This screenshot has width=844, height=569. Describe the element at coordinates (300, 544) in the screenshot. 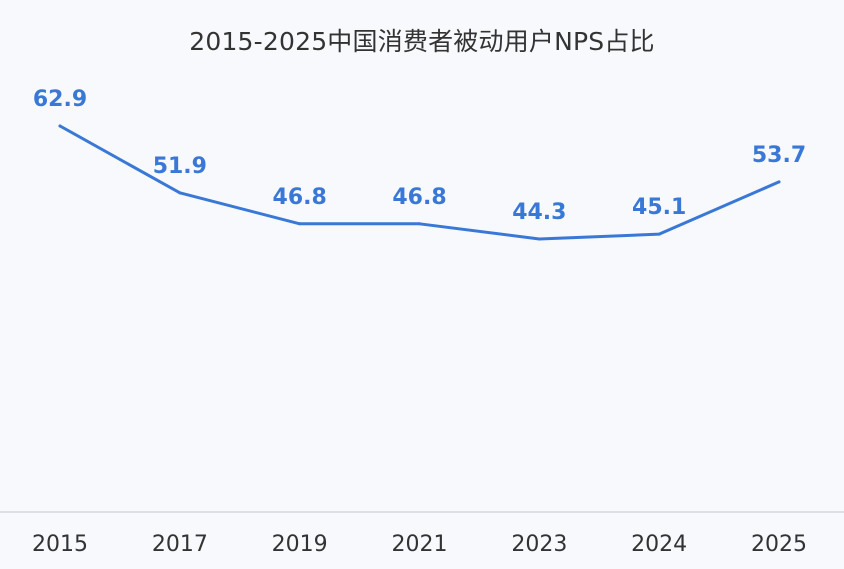

I see `x-tick-label-2019: 2019` at that location.